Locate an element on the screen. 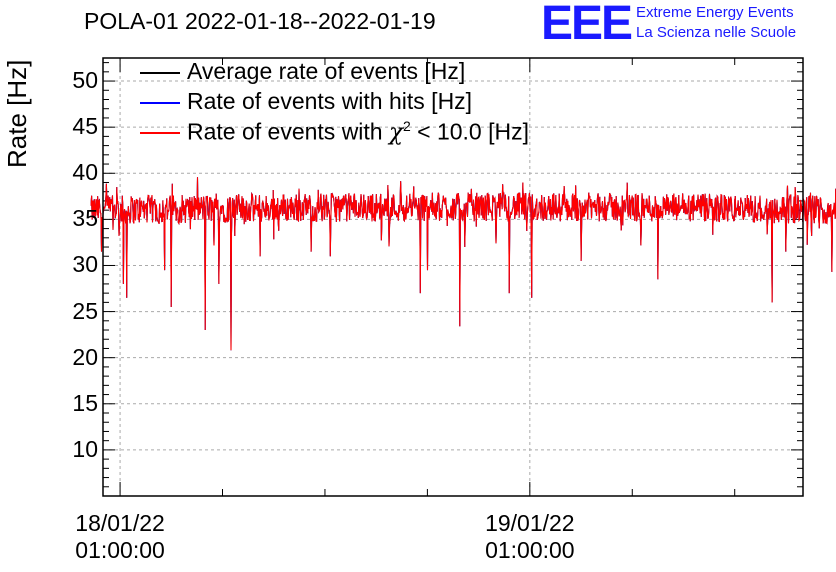 The width and height of the screenshot is (836, 572). logo-line-1: Extreme Energy Events is located at coordinates (715, 12).